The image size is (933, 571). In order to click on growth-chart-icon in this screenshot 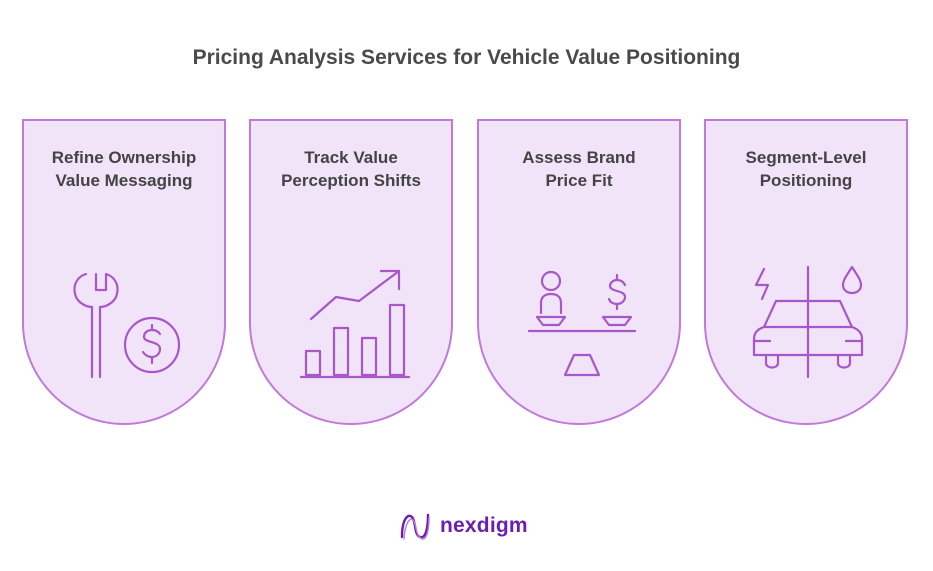, I will do `click(355, 324)`.